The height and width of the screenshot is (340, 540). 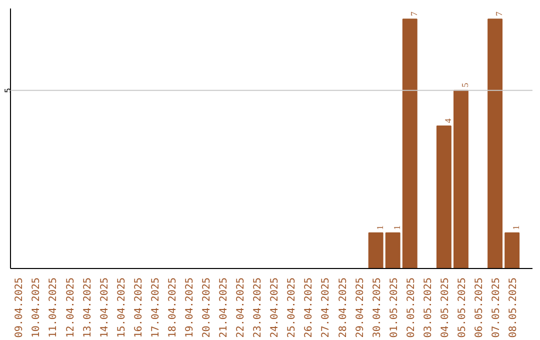 I want to click on x-tick-label: 12.04.2025, so click(x=70, y=307).